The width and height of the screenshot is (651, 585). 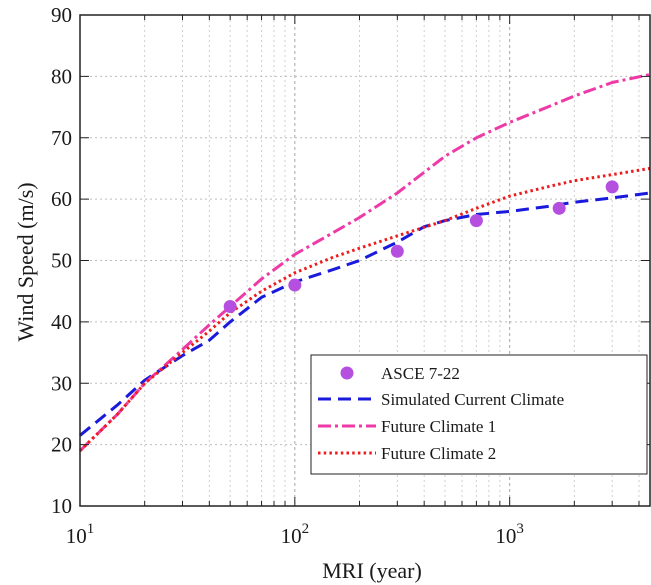 What do you see at coordinates (61, 76) in the screenshot?
I see `y-tick-label: 80` at bounding box center [61, 76].